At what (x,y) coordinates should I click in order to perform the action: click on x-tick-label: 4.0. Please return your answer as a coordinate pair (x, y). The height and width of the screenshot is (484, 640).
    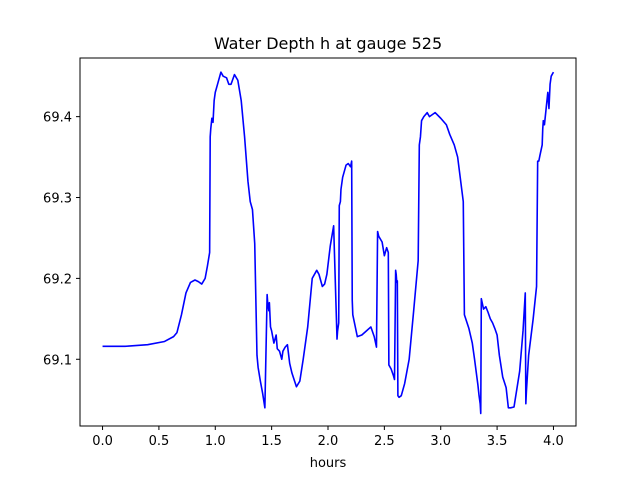
    Looking at the image, I should click on (553, 441).